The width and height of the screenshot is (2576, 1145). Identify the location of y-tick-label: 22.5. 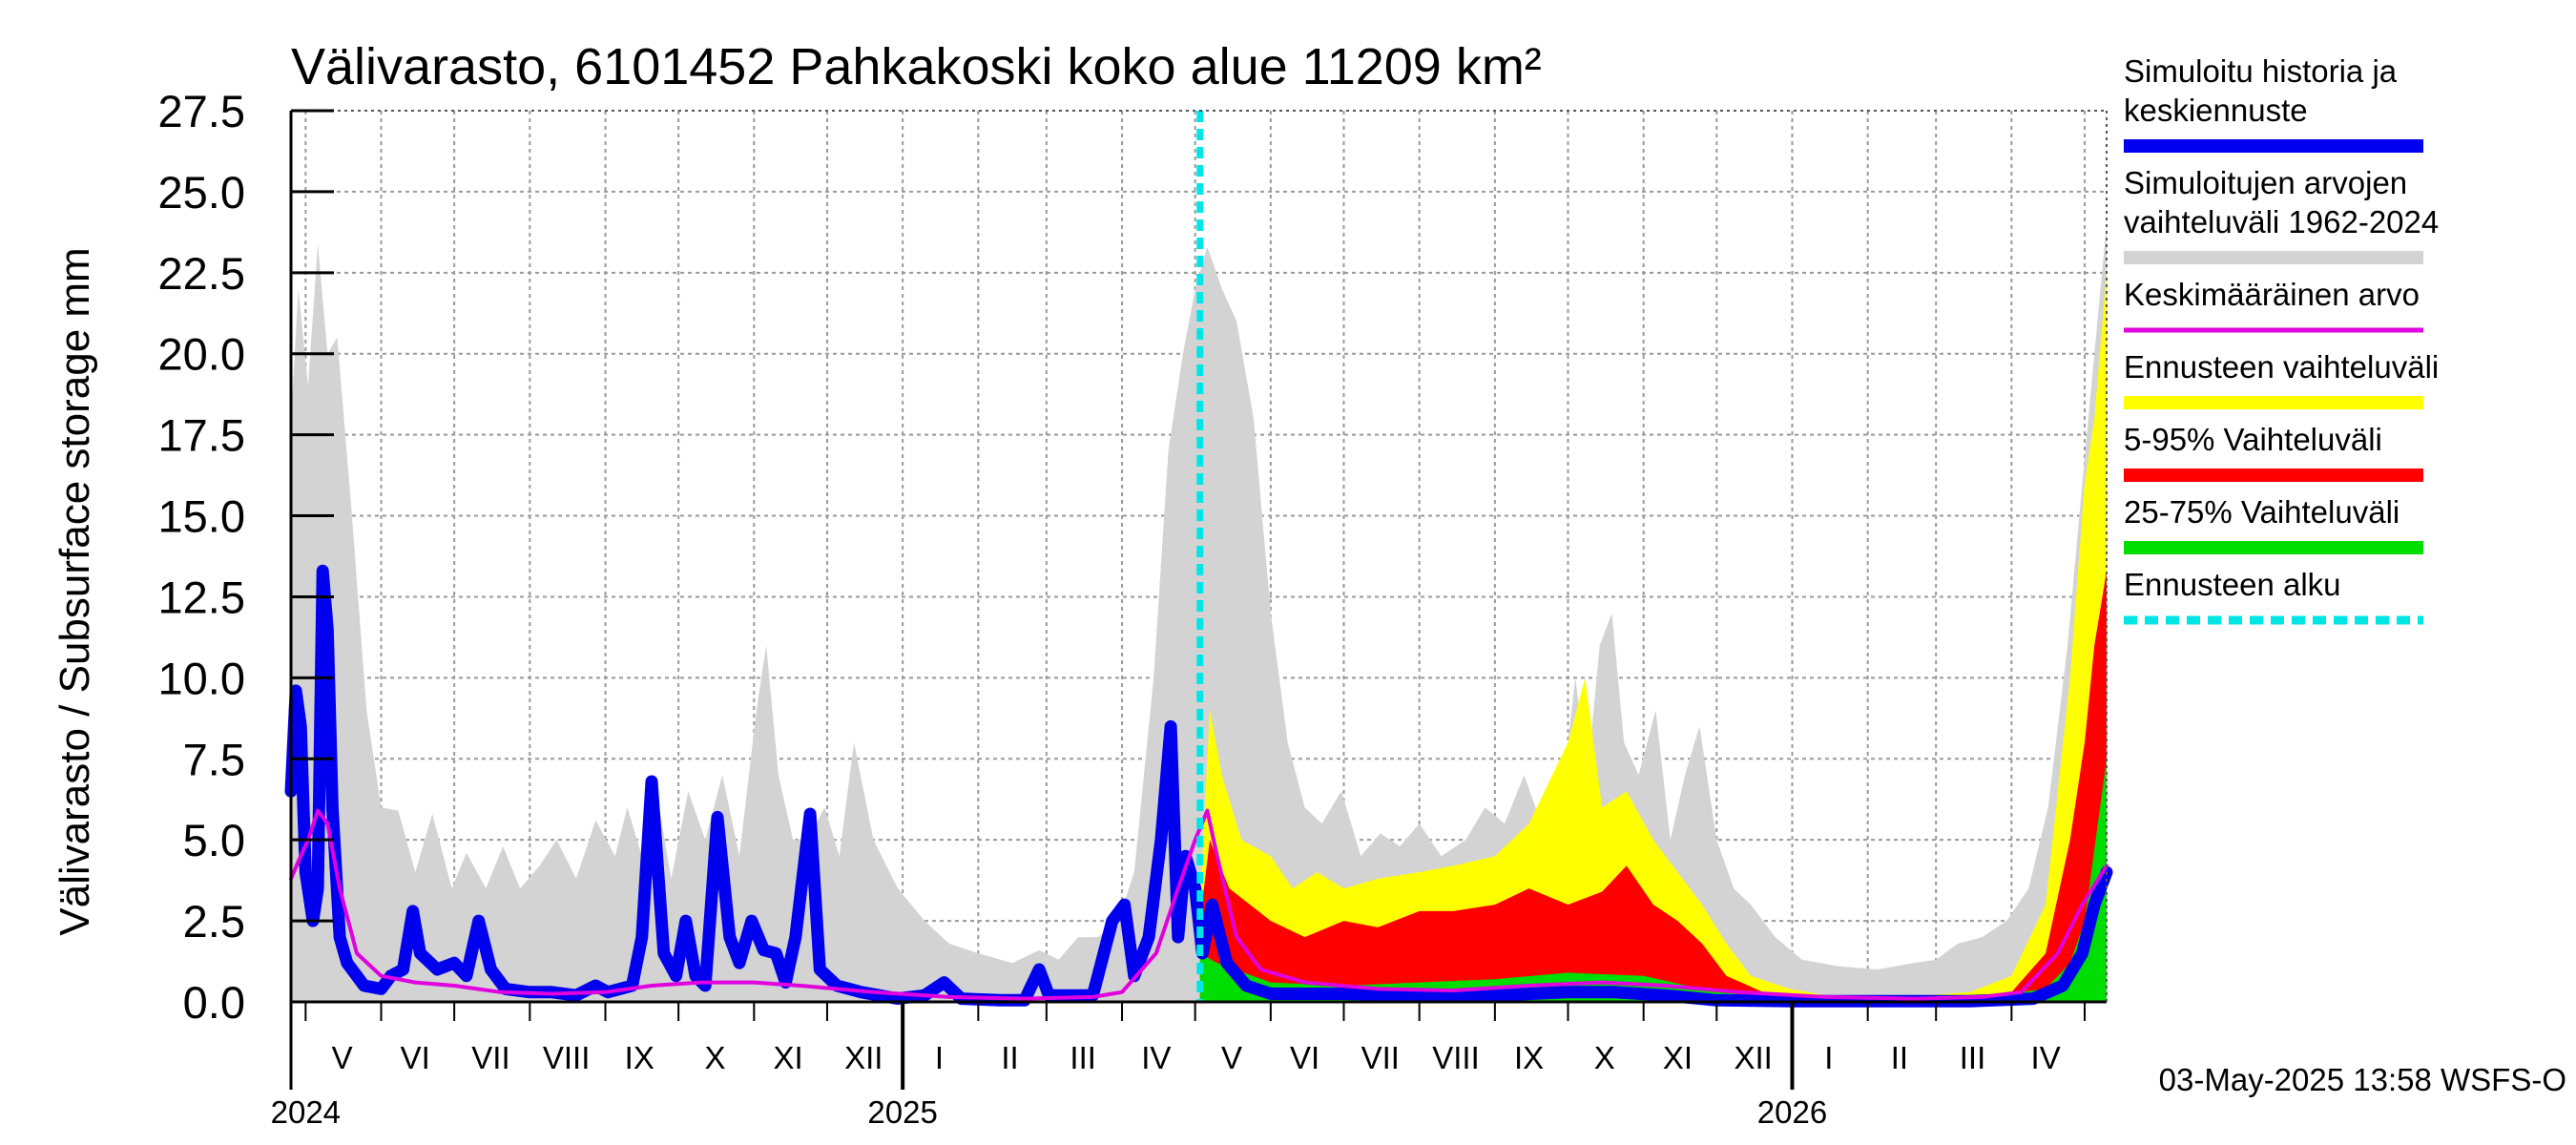
(201, 273).